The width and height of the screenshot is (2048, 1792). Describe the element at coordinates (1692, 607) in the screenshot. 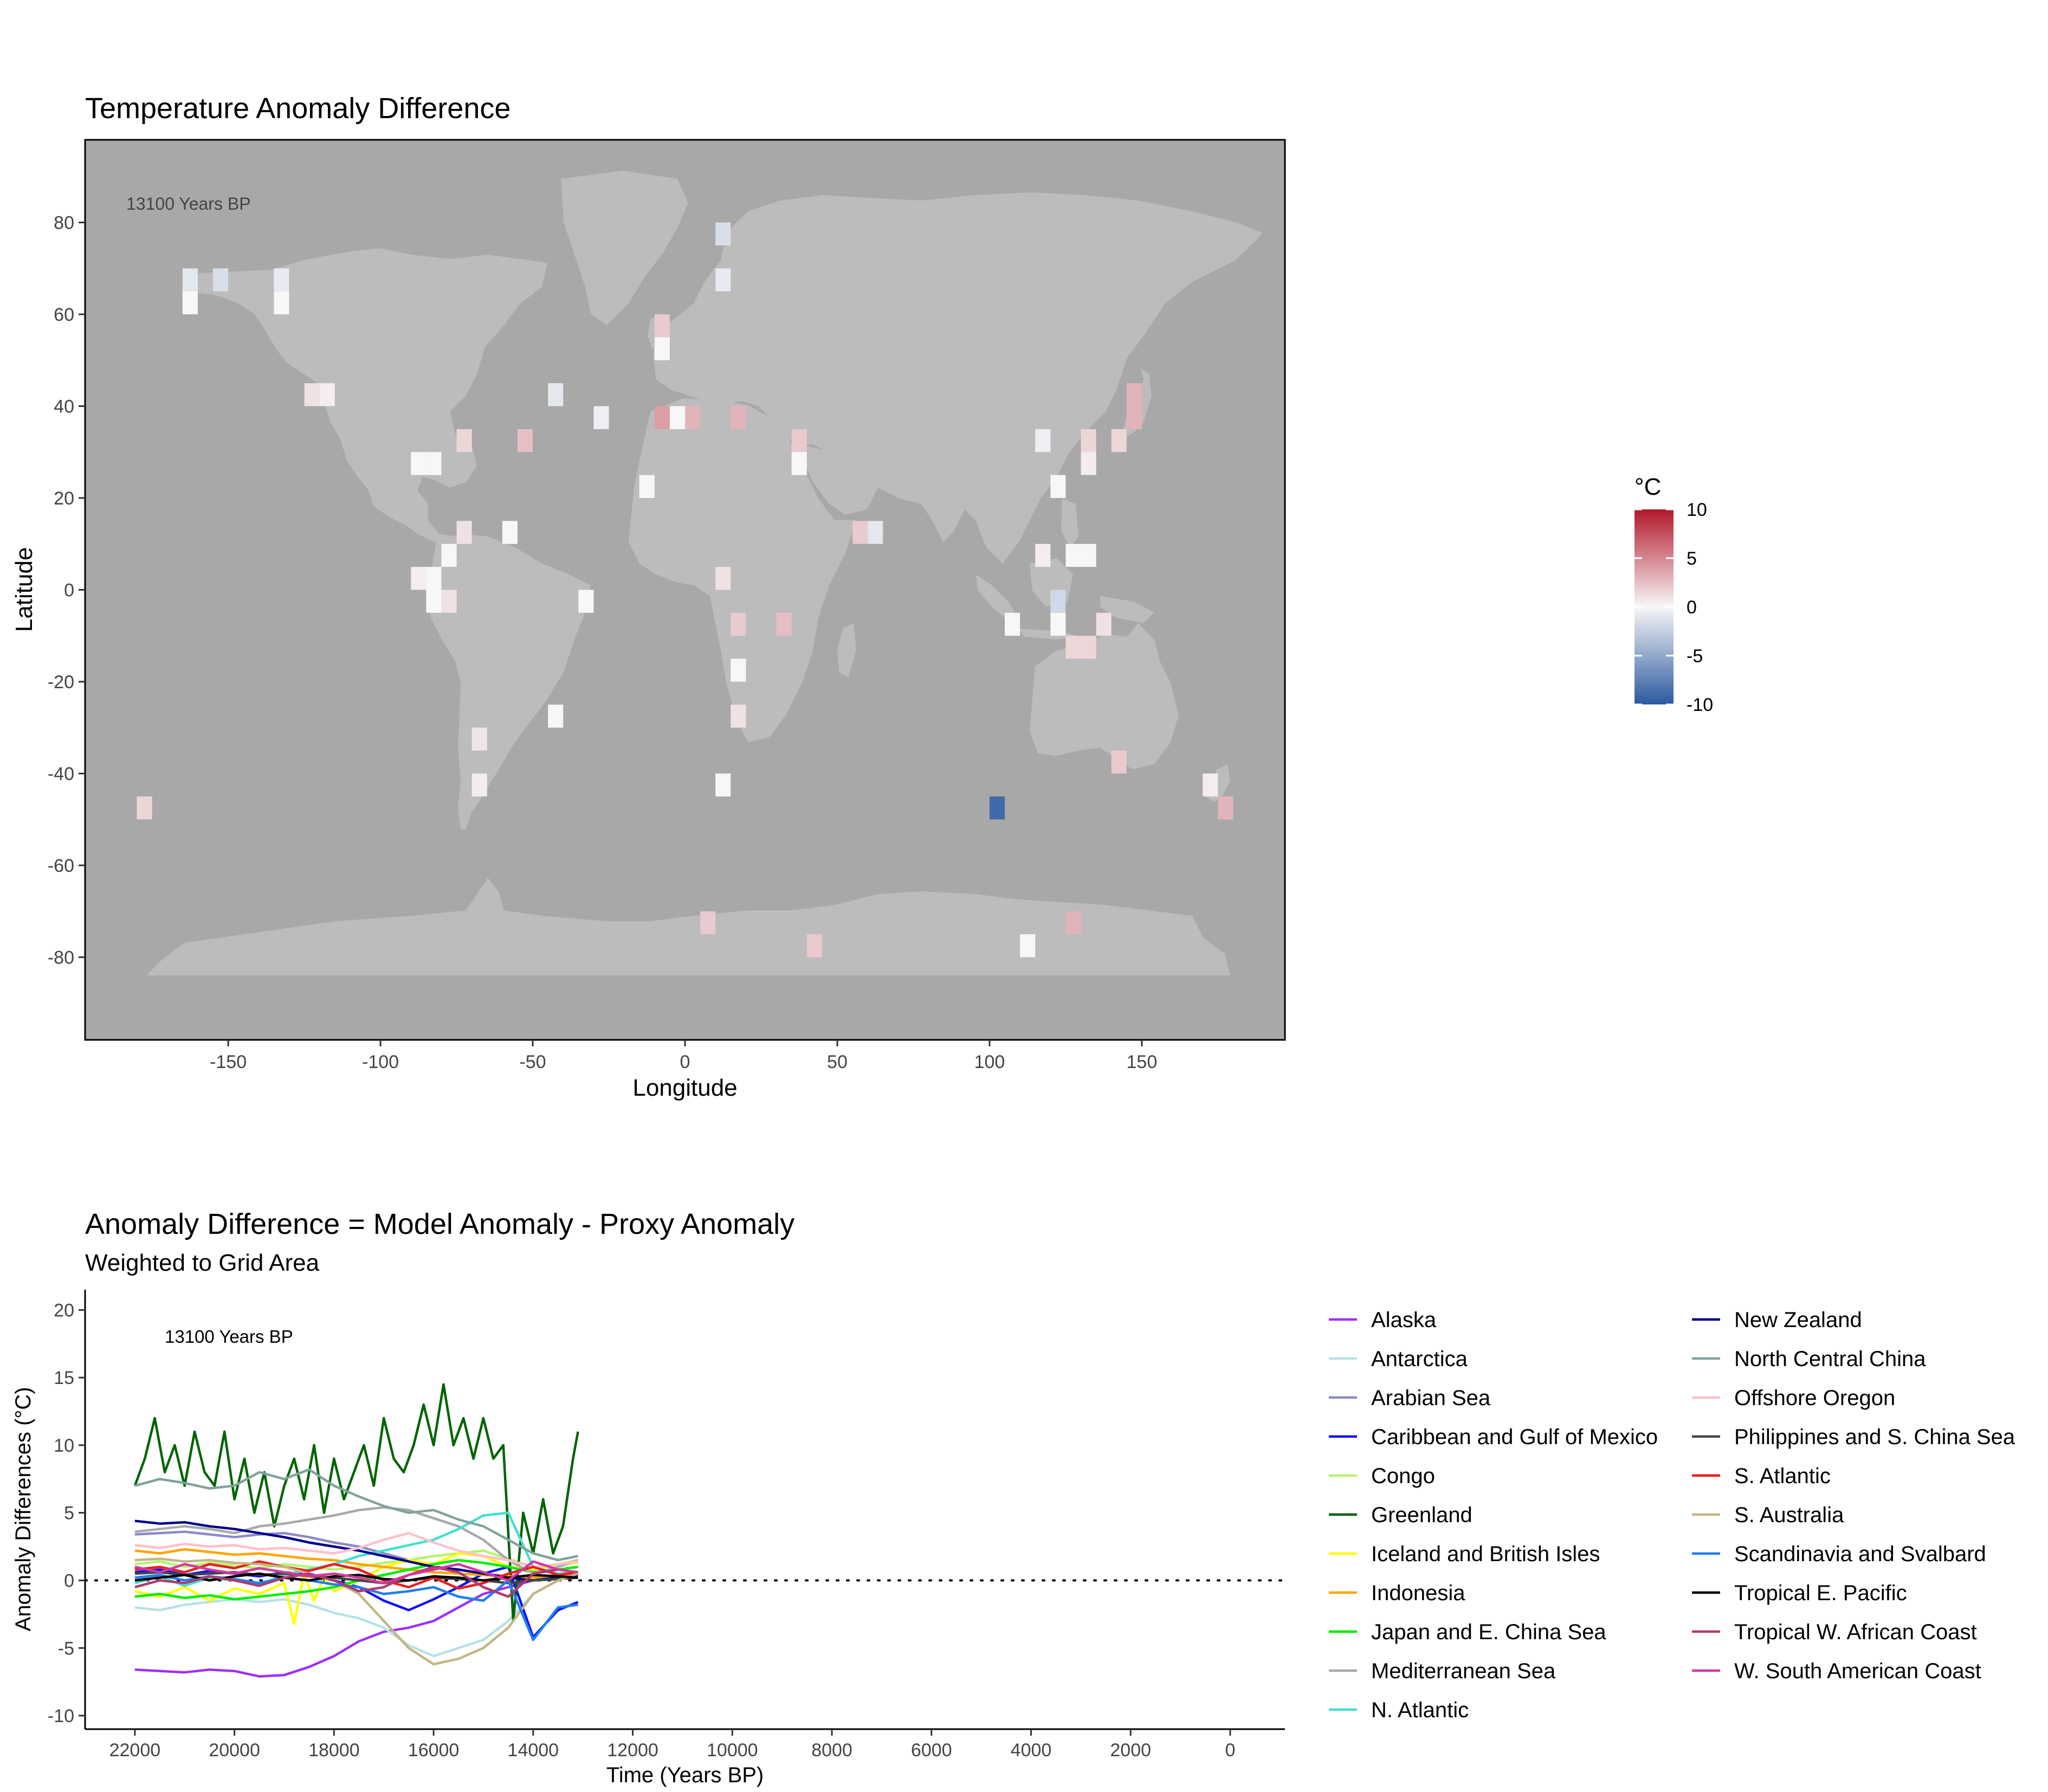

I see `colorbar-tick-label: 0` at that location.